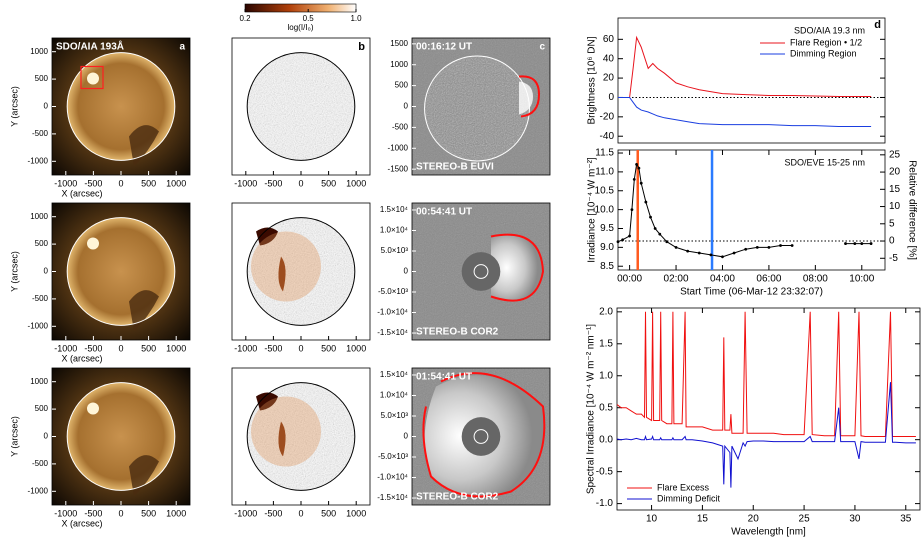 This screenshot has height=548, width=924. I want to click on region-box, so click(92, 77).